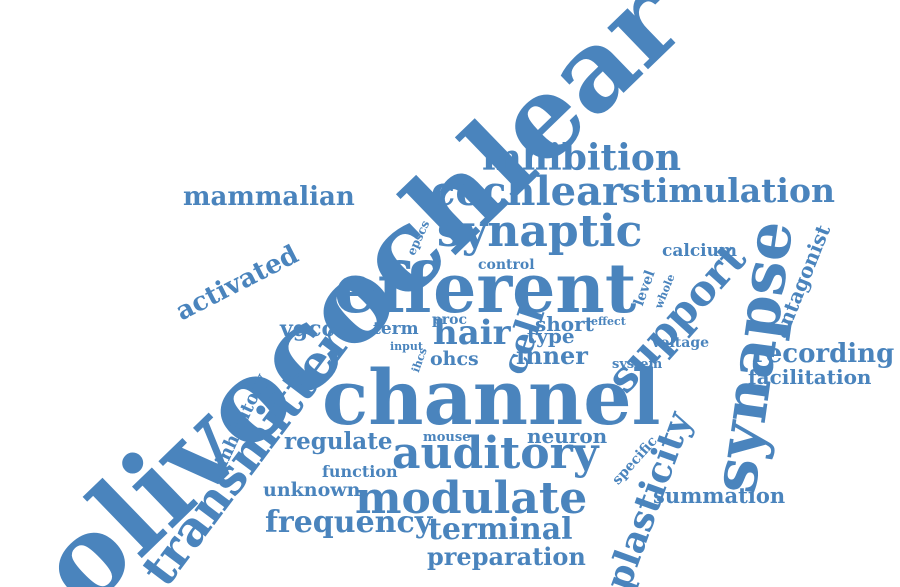 This screenshot has height=587, width=900. Describe the element at coordinates (406, 346) in the screenshot. I see `word-input: input` at that location.